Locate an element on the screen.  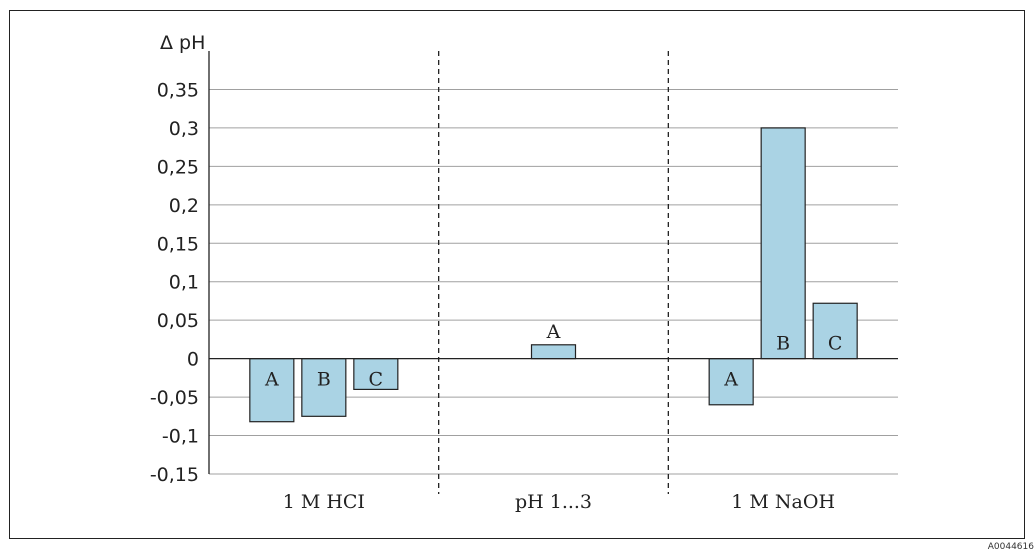
bar-label-2-a: A is located at coordinates (730, 380).